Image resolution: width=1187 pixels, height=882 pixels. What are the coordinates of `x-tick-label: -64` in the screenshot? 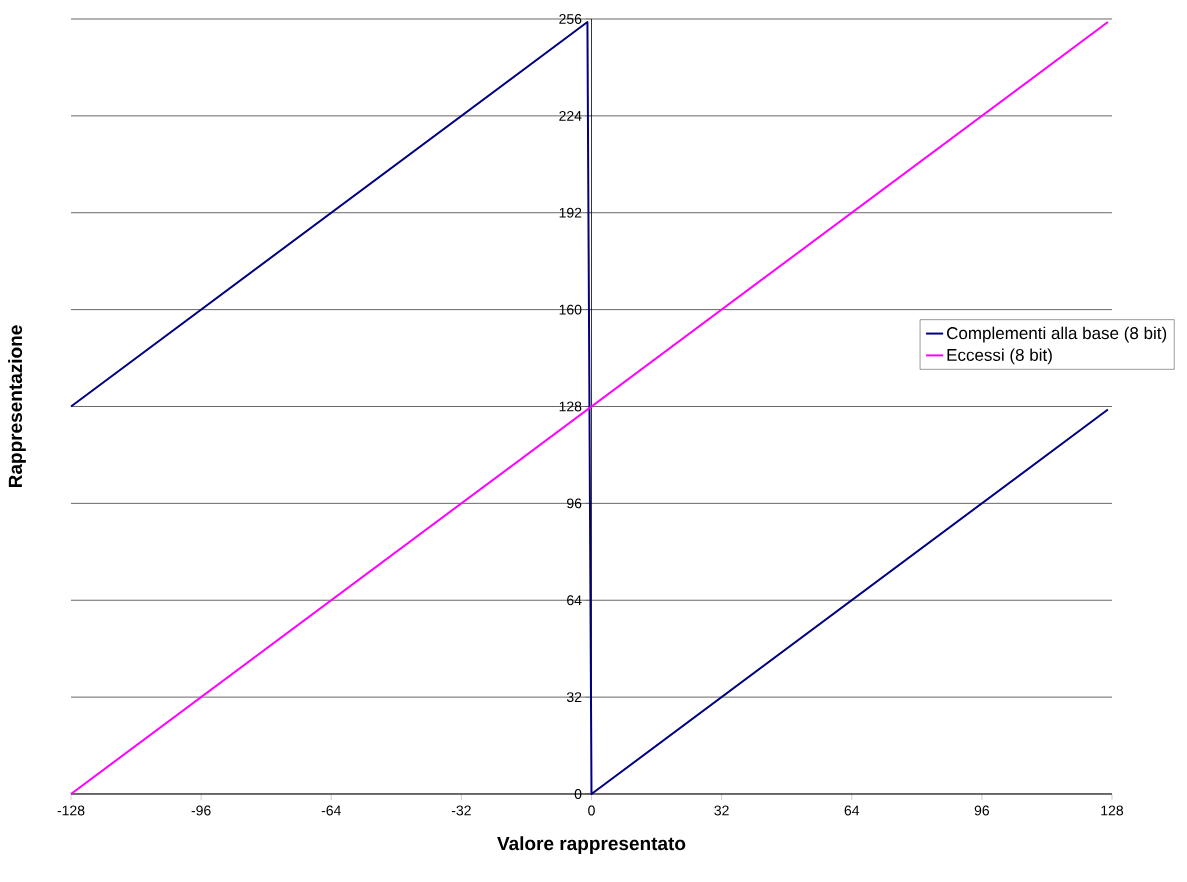 It's located at (331, 810).